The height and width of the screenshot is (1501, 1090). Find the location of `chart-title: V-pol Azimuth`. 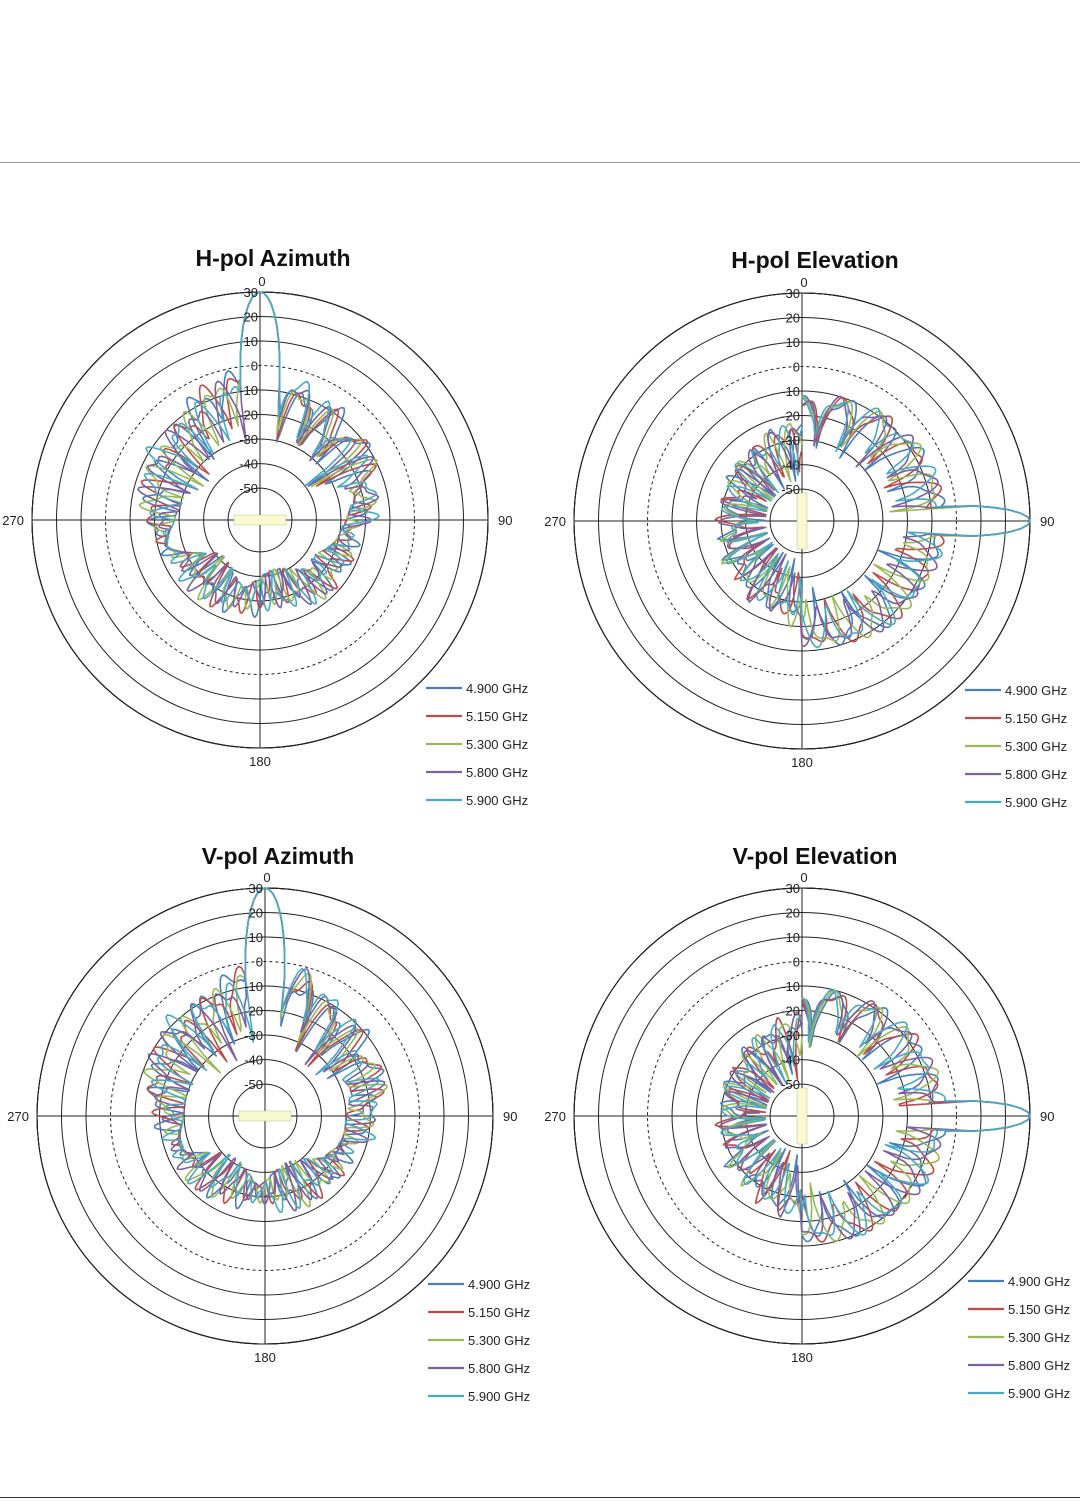

chart-title: V-pol Azimuth is located at coordinates (278, 856).